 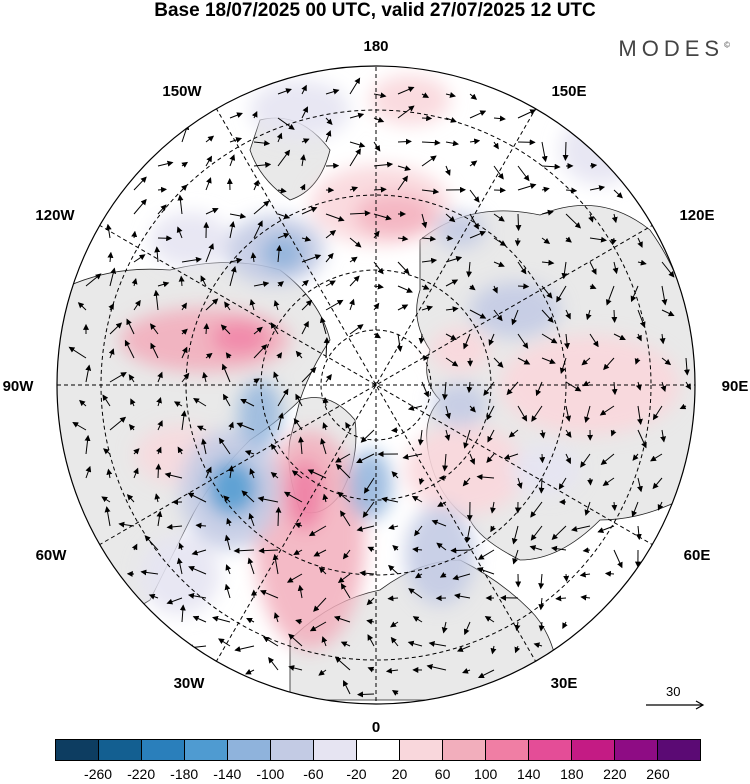 What do you see at coordinates (270, 774) in the screenshot?
I see `colorbar-tick-label: -100` at bounding box center [270, 774].